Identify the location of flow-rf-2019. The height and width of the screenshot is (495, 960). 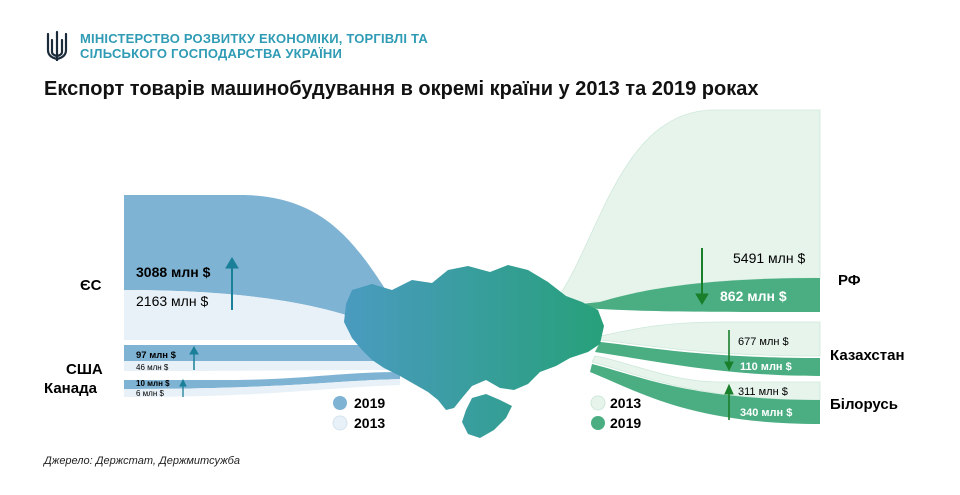
(690, 295).